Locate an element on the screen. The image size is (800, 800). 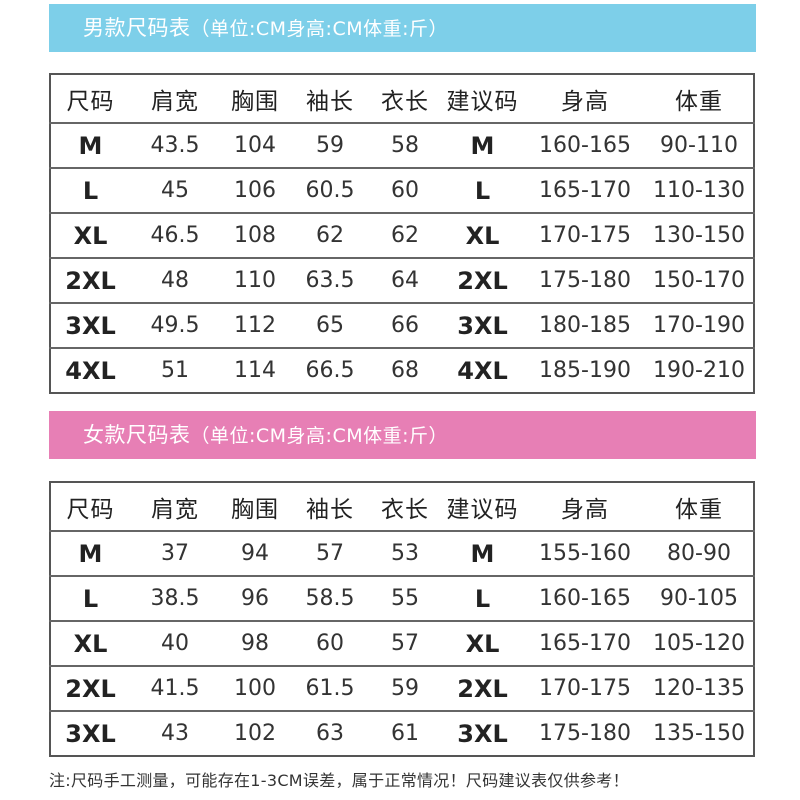
table-cell: 57 is located at coordinates (330, 554).